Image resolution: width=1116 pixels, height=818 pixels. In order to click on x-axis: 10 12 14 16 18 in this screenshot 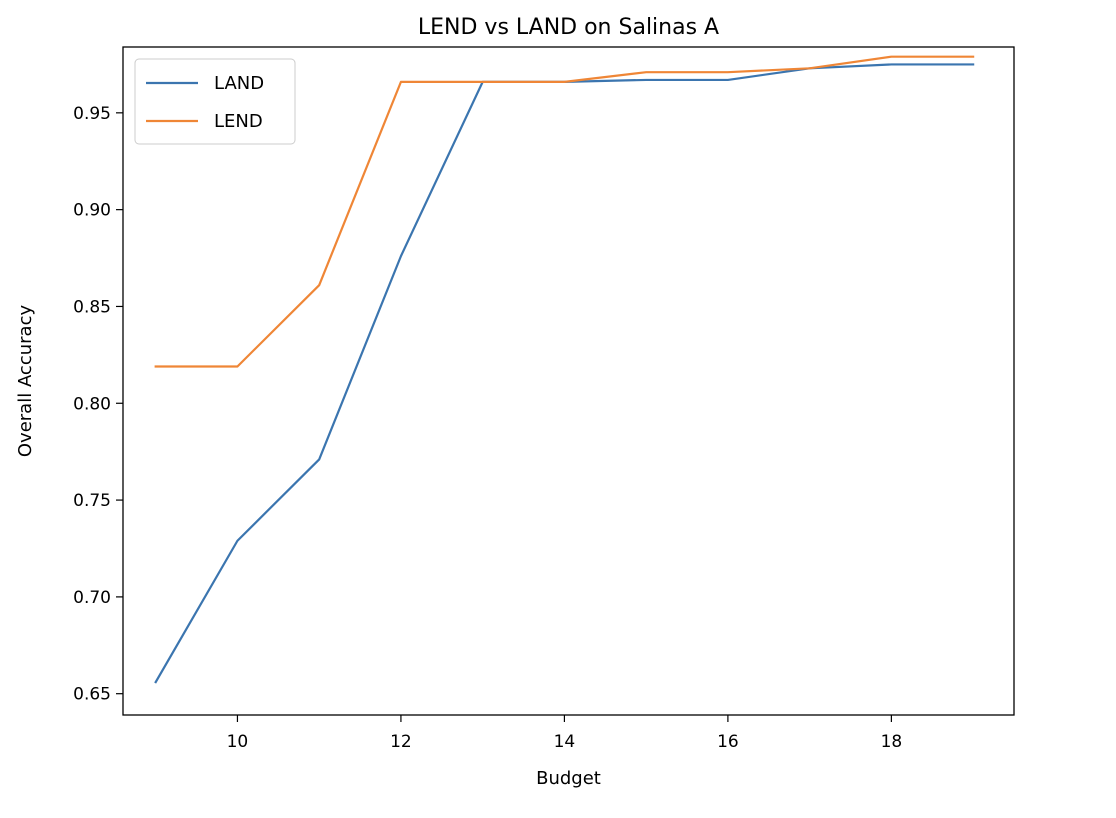, I will do `click(565, 733)`.